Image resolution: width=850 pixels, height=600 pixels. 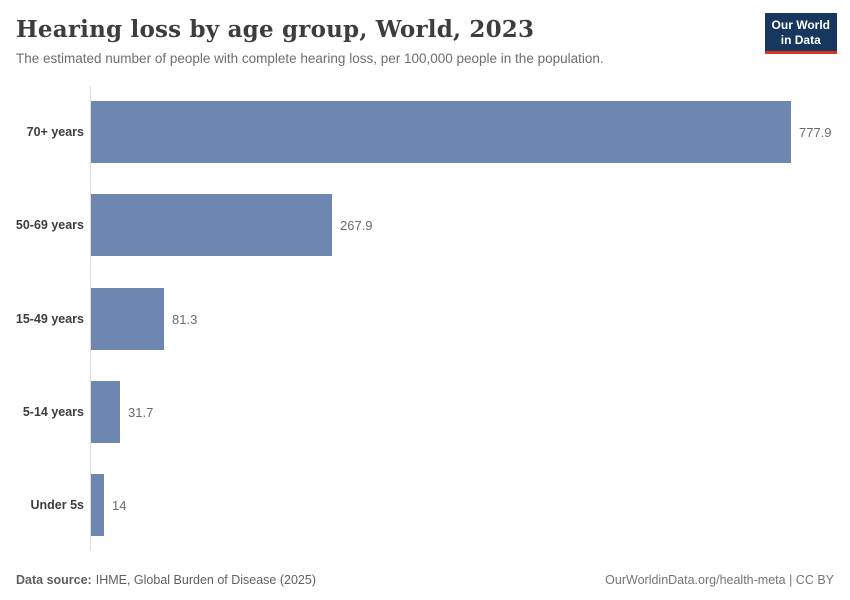 I want to click on category-label: 50-69 years, so click(x=49, y=225).